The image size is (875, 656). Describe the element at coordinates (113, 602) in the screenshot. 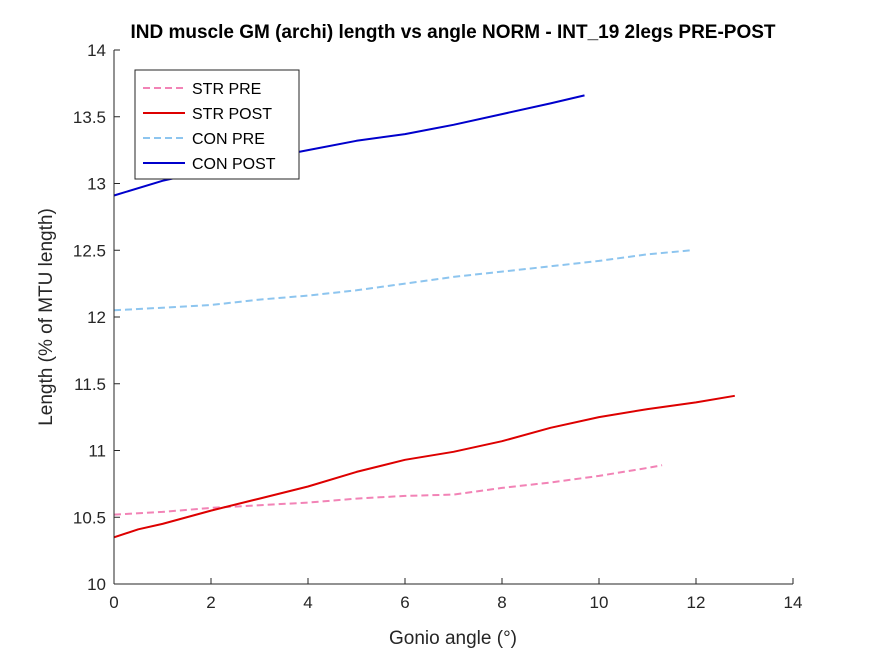

I see `x-tick-label: 0` at that location.